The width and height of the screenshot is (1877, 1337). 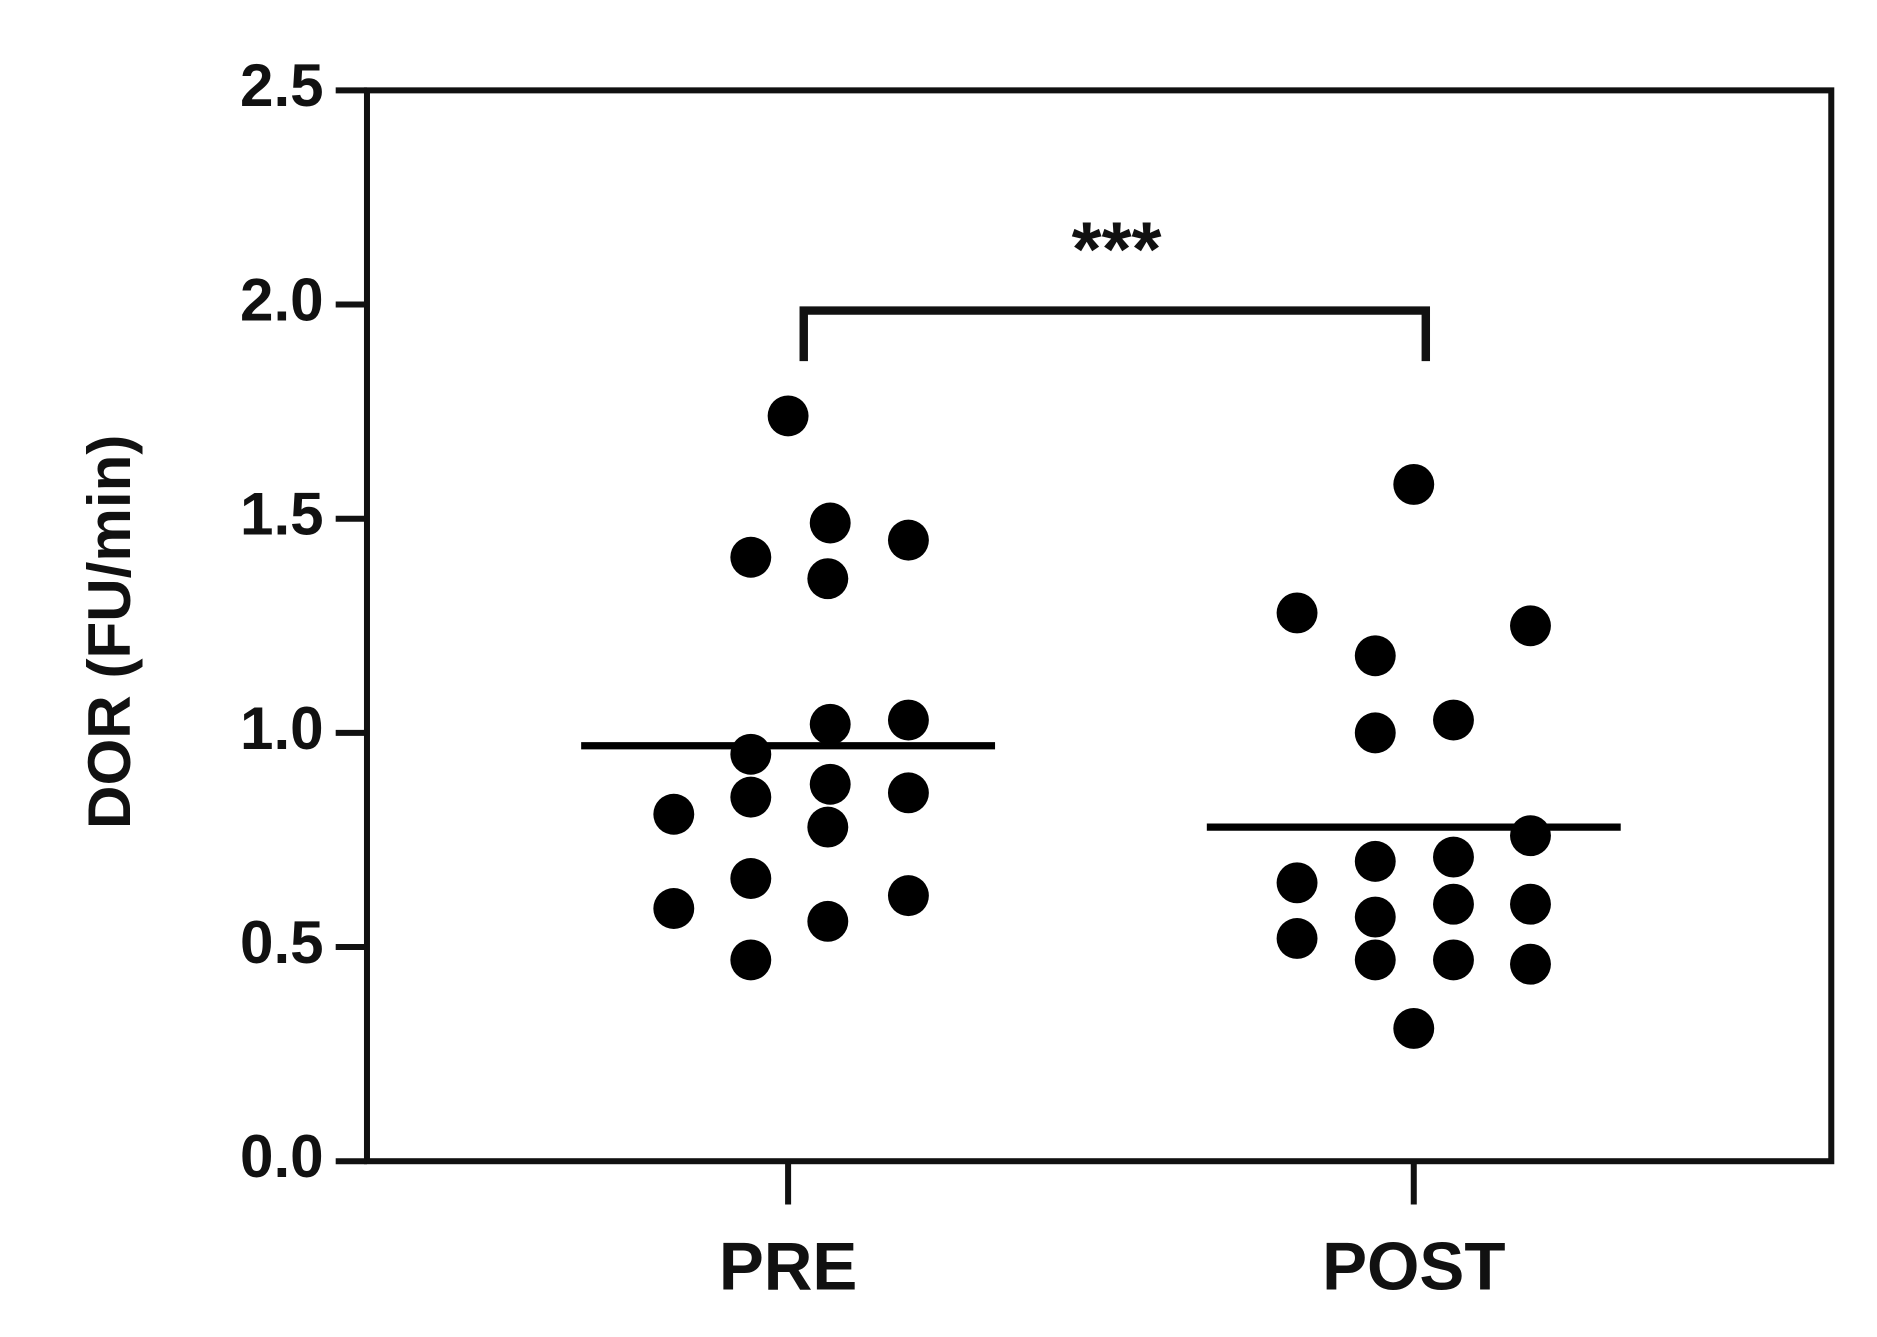 I want to click on y-tick-label: 0.5, so click(x=282, y=942).